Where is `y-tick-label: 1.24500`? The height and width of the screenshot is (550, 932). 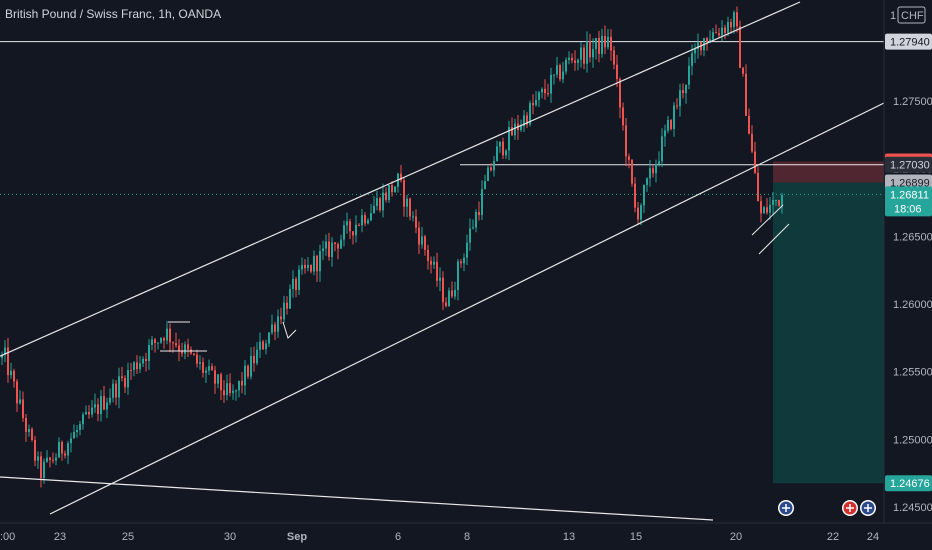
y-tick-label: 1.24500 is located at coordinates (912, 508).